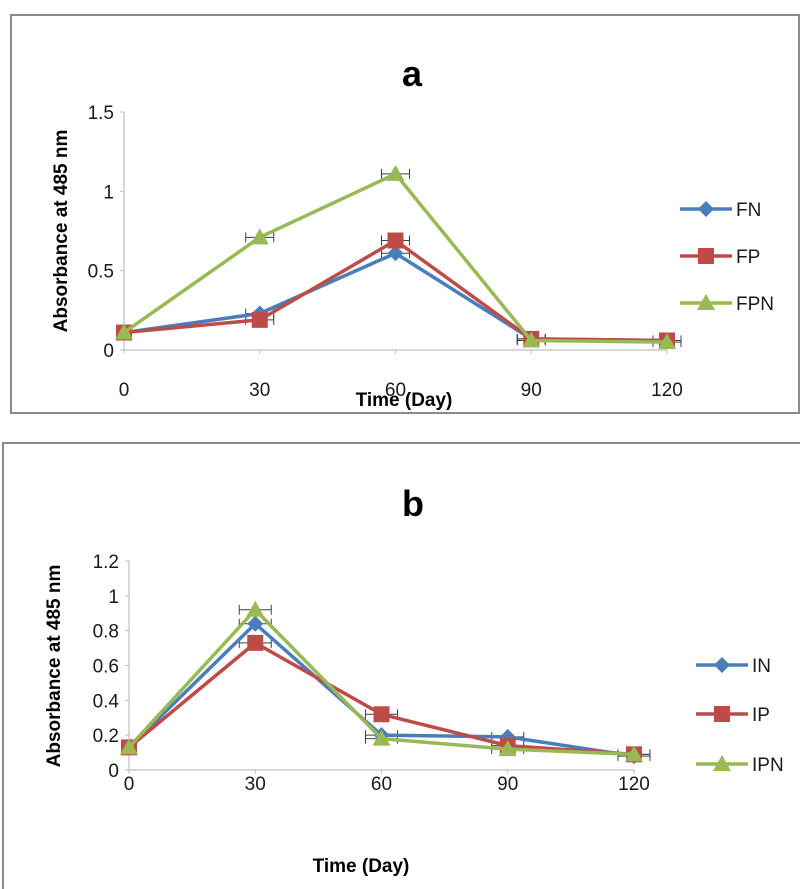 This screenshot has width=800, height=889. Describe the element at coordinates (106, 667) in the screenshot. I see `y-tick-label: 0.6` at that location.